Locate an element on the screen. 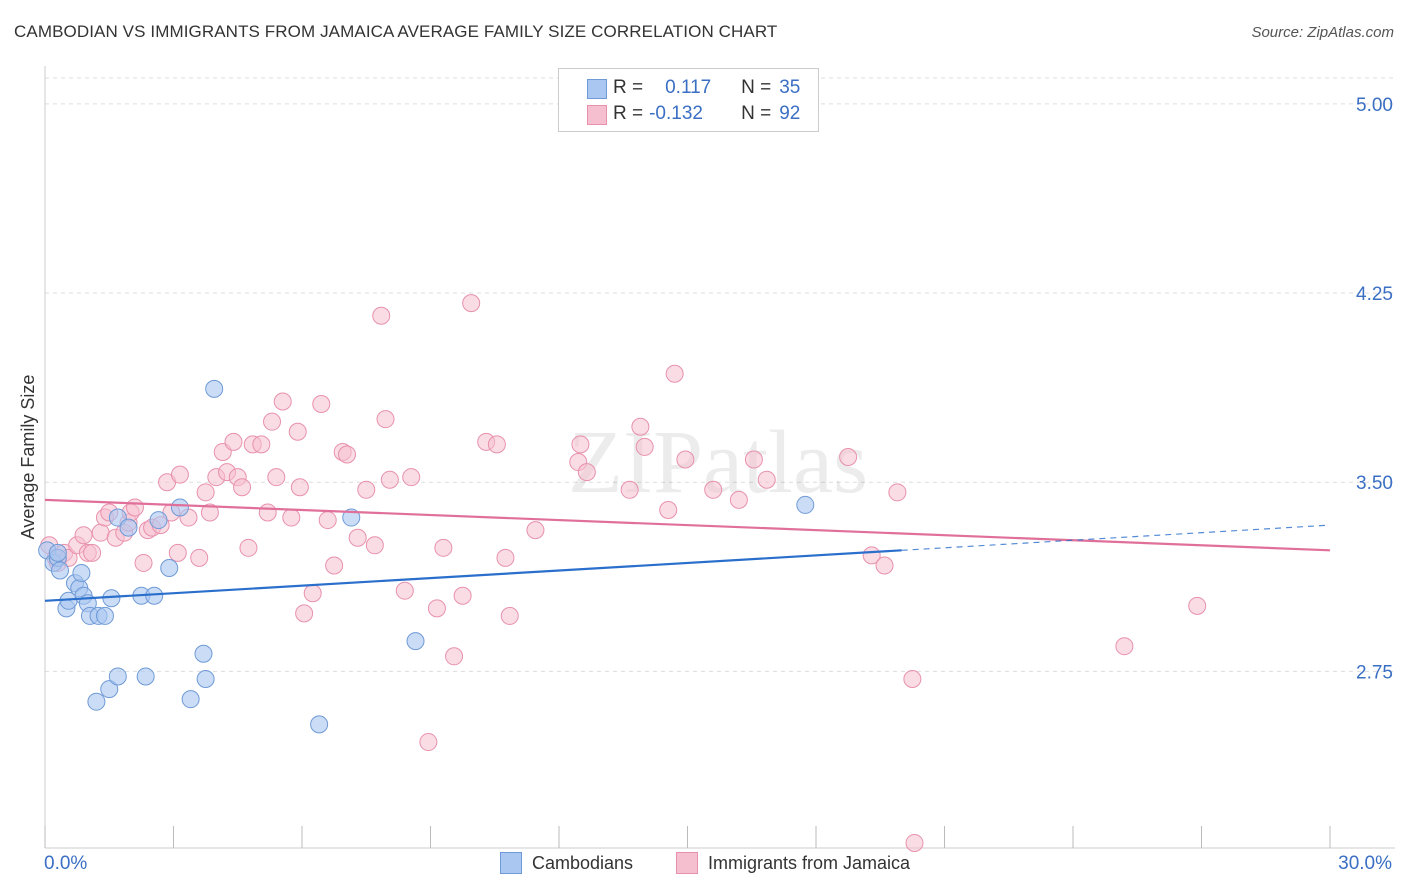  trend-lines is located at coordinates (687, 550).